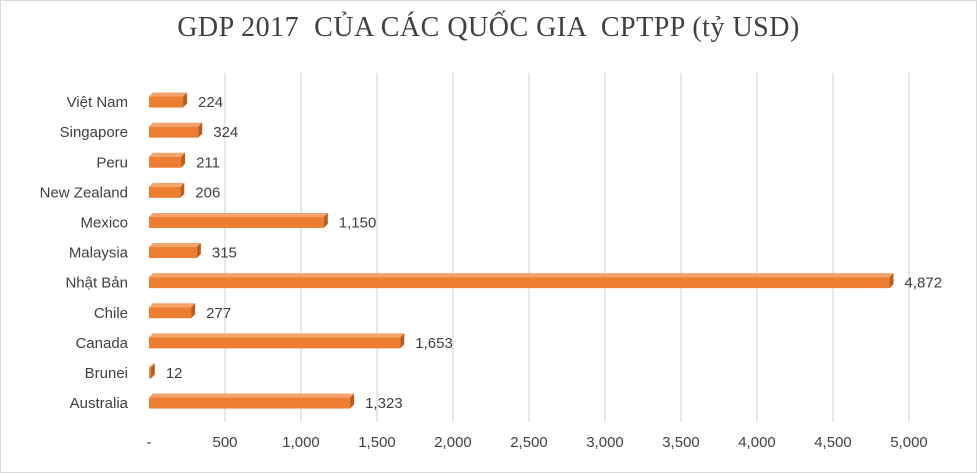  Describe the element at coordinates (301, 442) in the screenshot. I see `x-tick-label: 1,000` at that location.